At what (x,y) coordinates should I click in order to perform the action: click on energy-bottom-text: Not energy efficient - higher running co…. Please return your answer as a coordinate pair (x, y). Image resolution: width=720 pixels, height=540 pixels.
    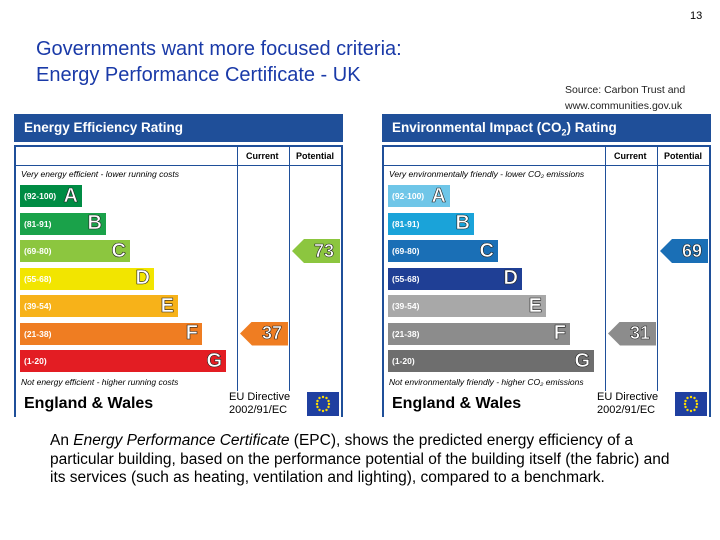
    Looking at the image, I should click on (100, 382).